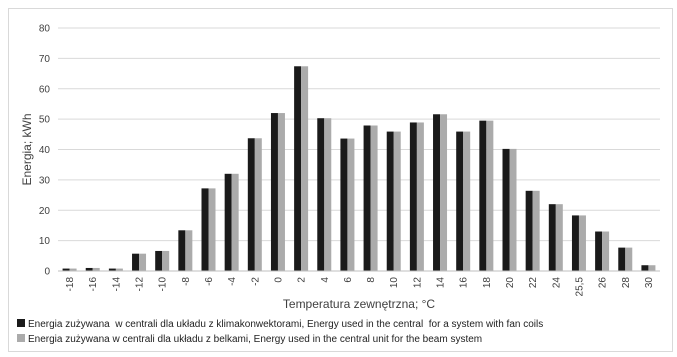  What do you see at coordinates (21, 338) in the screenshot?
I see `legend-swatch-beam-system` at bounding box center [21, 338].